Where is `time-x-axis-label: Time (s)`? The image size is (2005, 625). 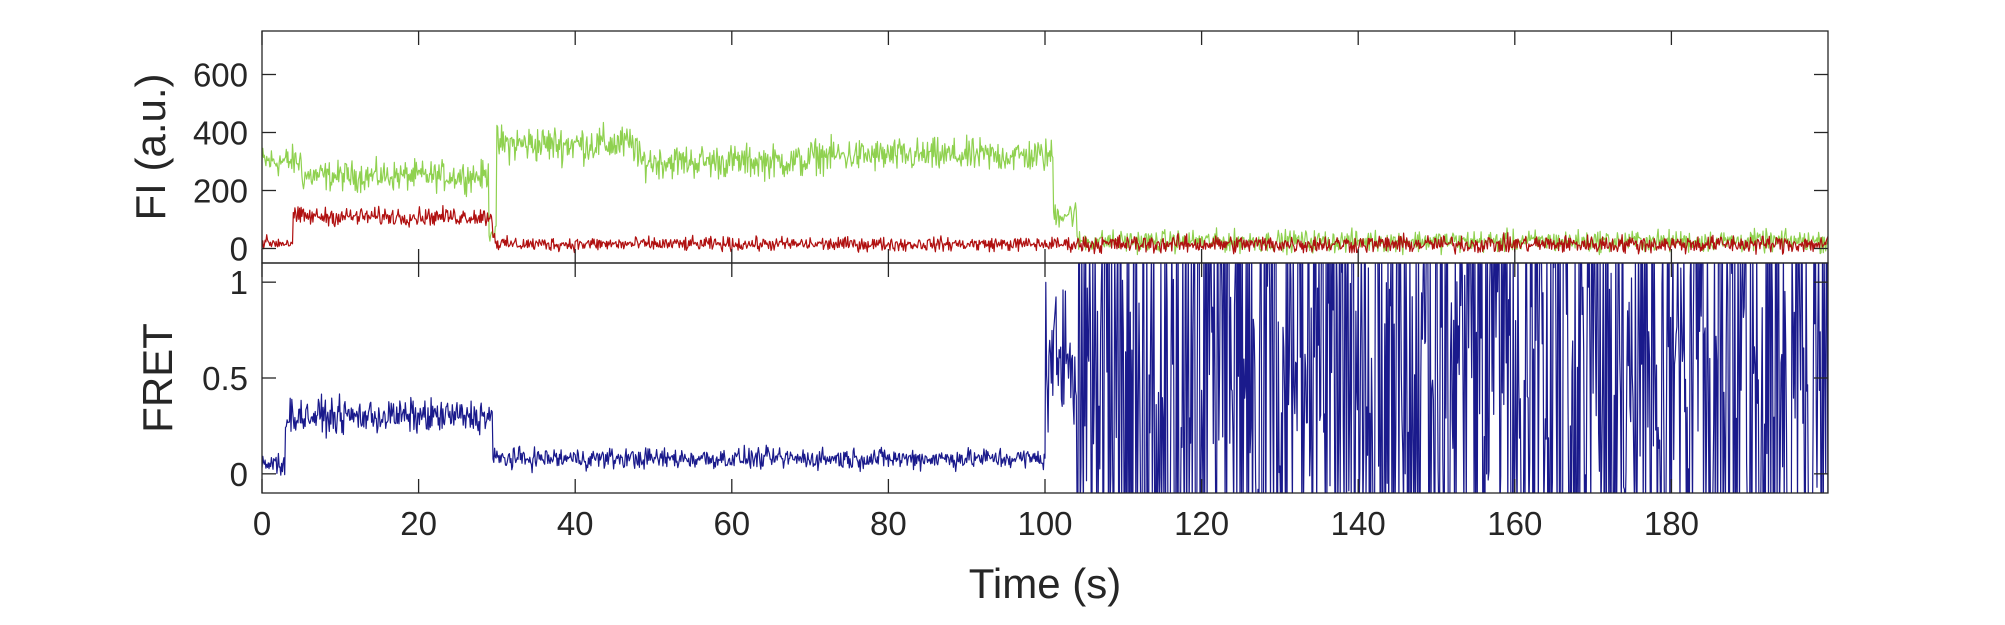 time-x-axis-label: Time (s) is located at coordinates (1045, 583).